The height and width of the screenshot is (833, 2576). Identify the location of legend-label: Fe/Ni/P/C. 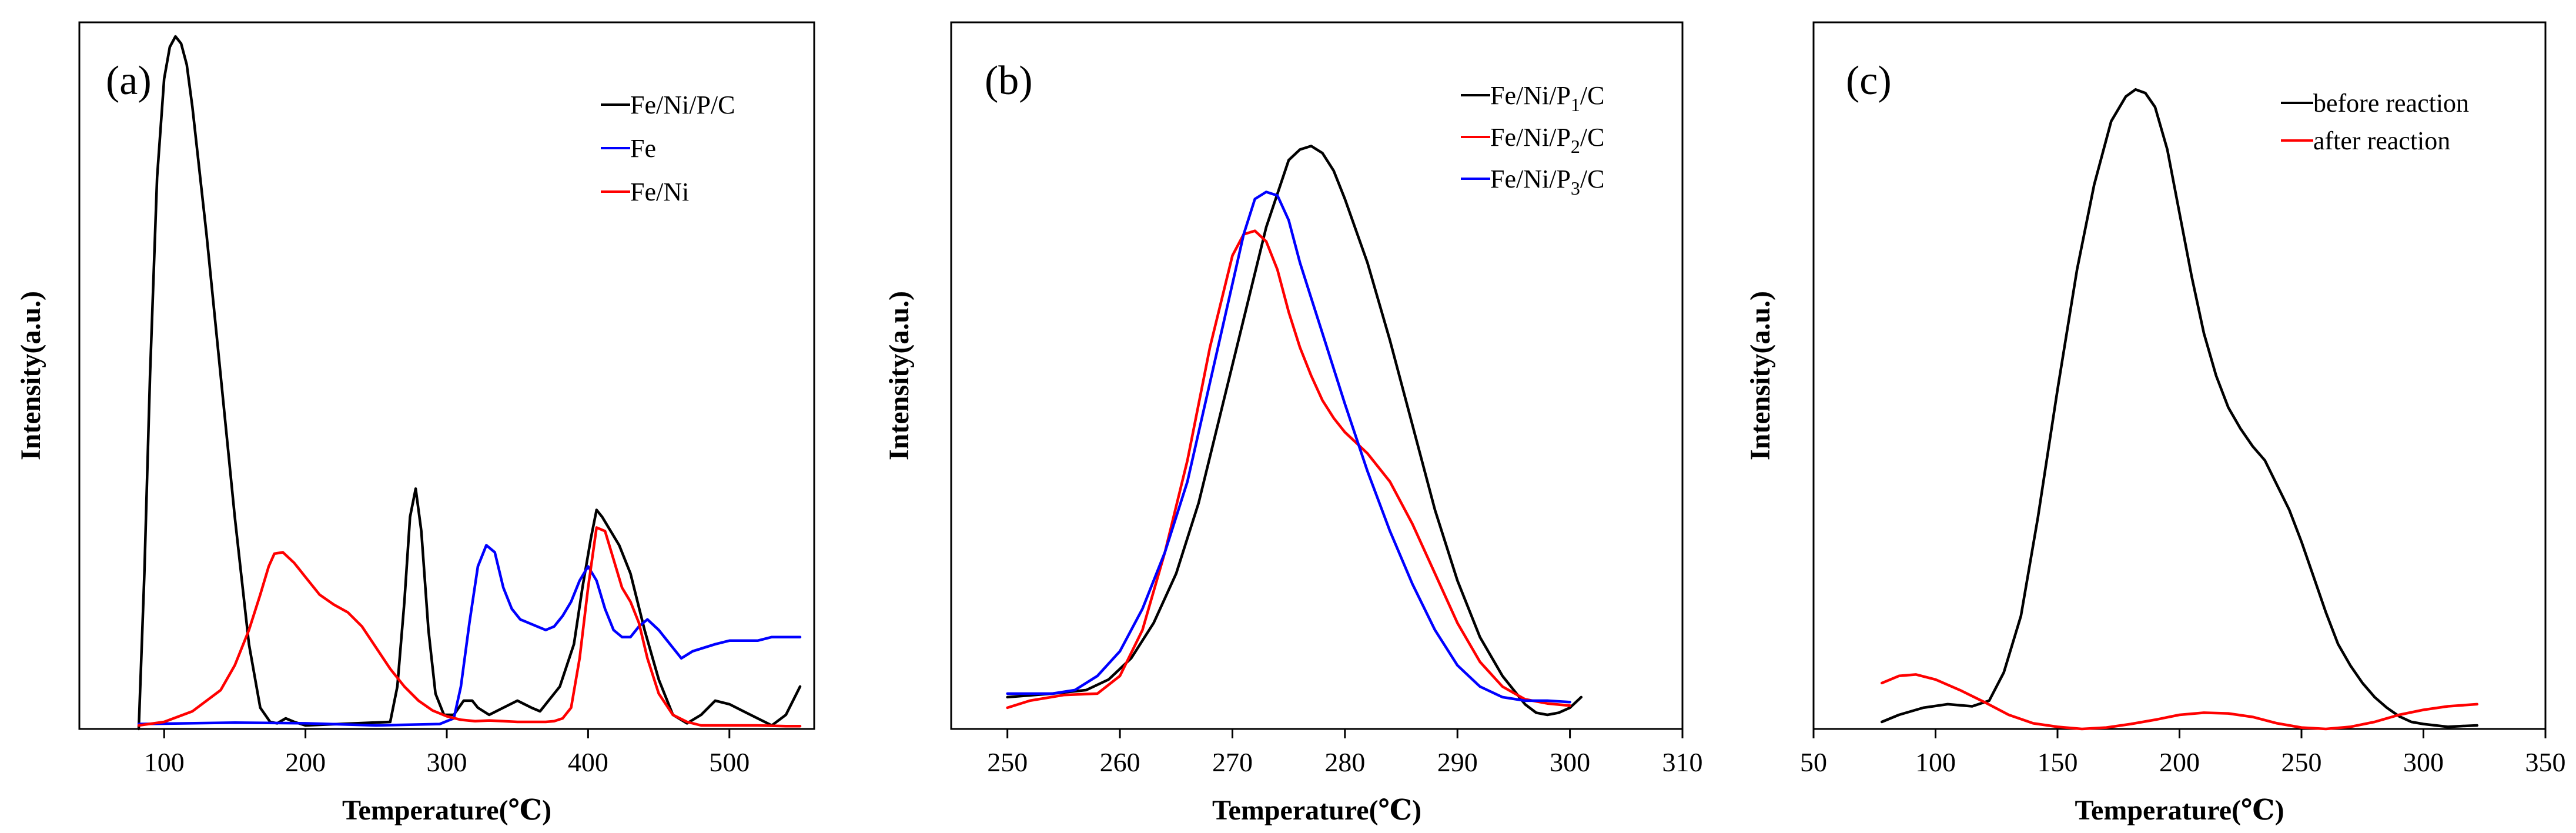
(682, 105).